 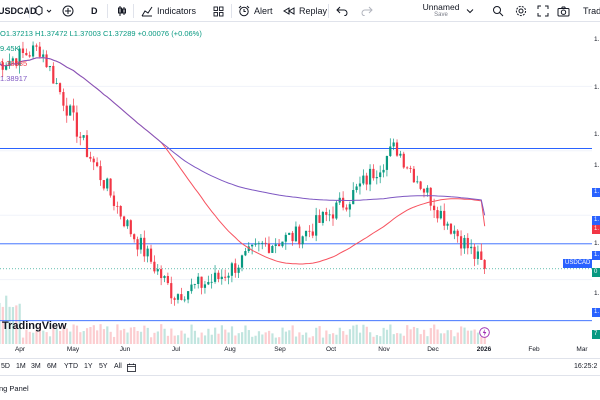 What do you see at coordinates (168, 11) in the screenshot?
I see `indicators-button: Indicators` at bounding box center [168, 11].